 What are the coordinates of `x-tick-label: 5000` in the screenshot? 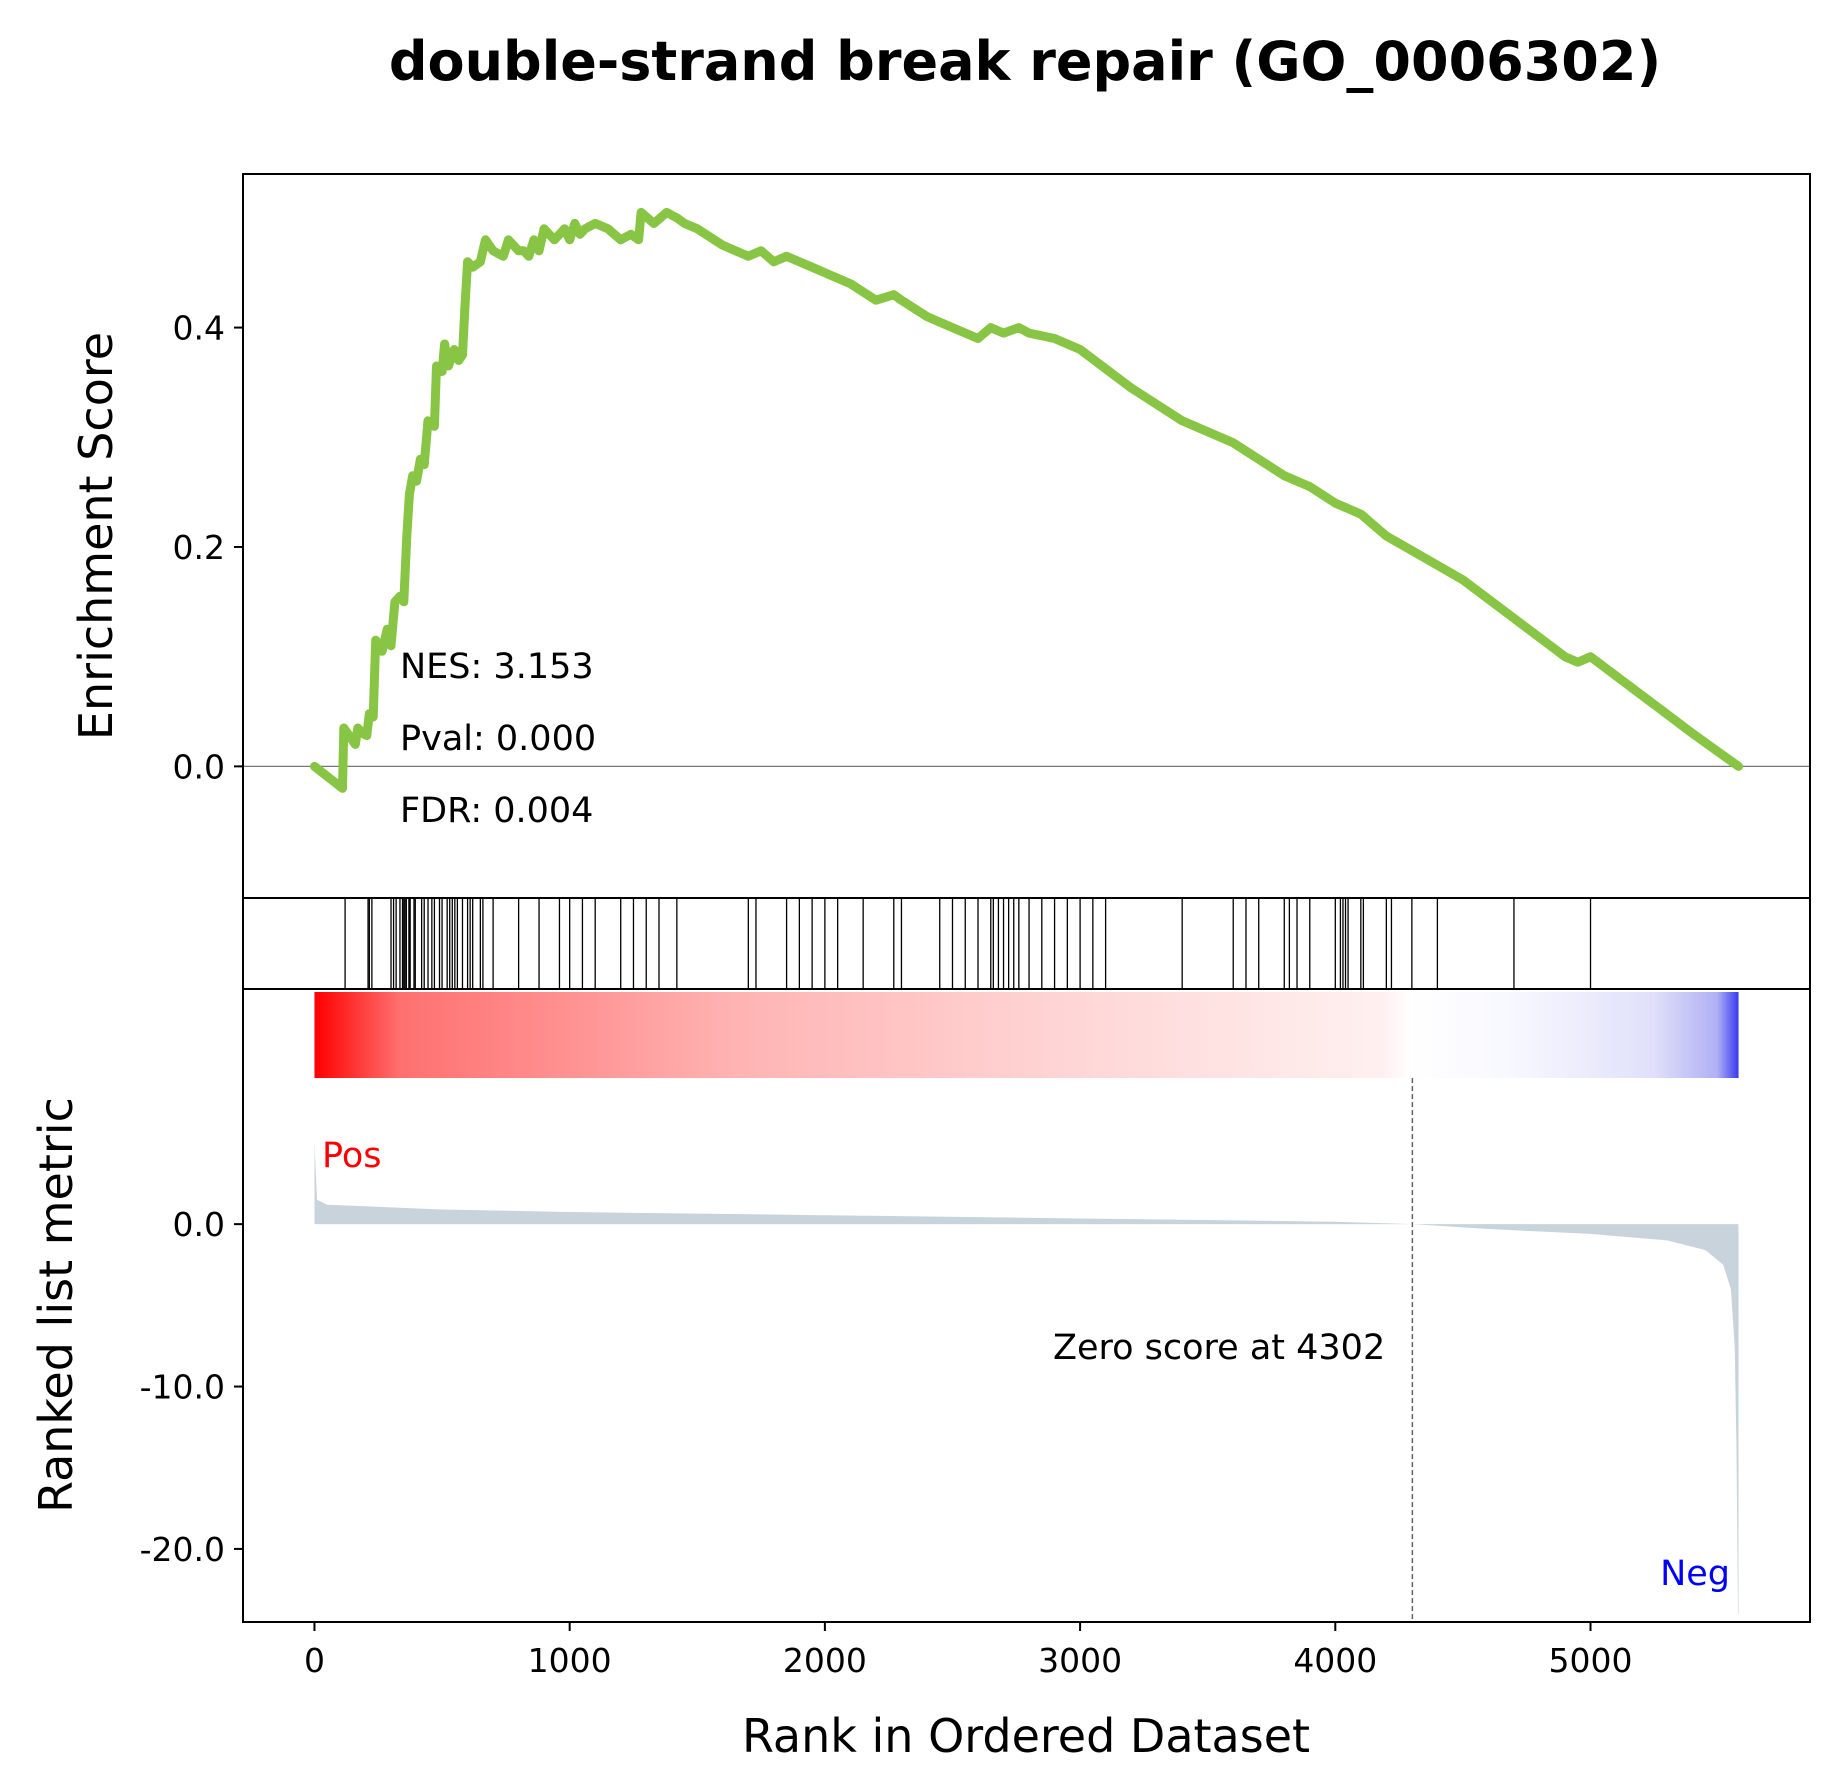 It's located at (1591, 1660).